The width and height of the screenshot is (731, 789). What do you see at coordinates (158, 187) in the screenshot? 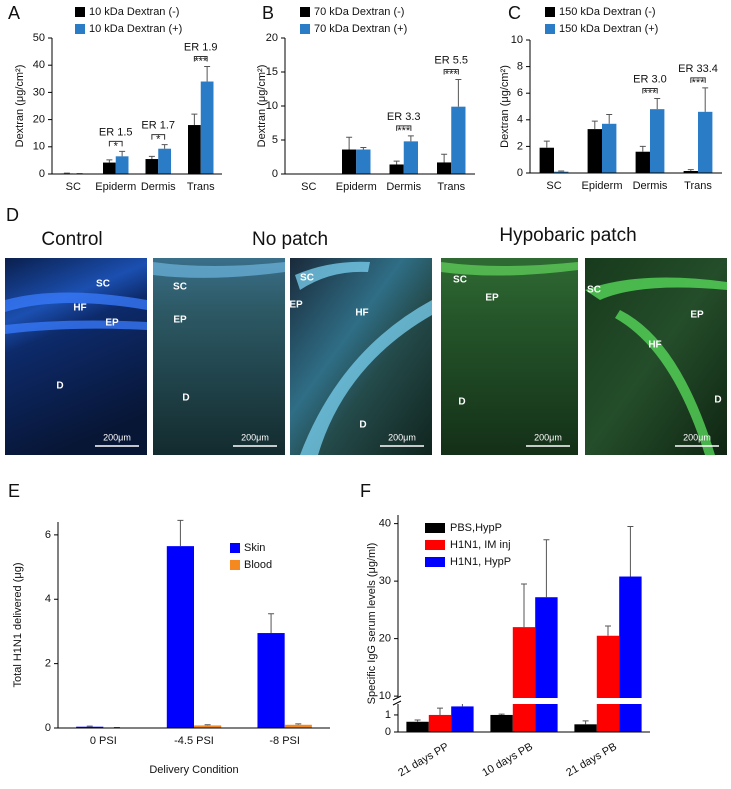
I see `x-tick-label: Dermis` at bounding box center [158, 187].